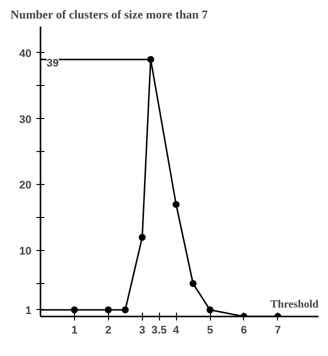 This screenshot has height=356, width=328. I want to click on chart-title: Number of clusters of size more than 7, so click(109, 15).